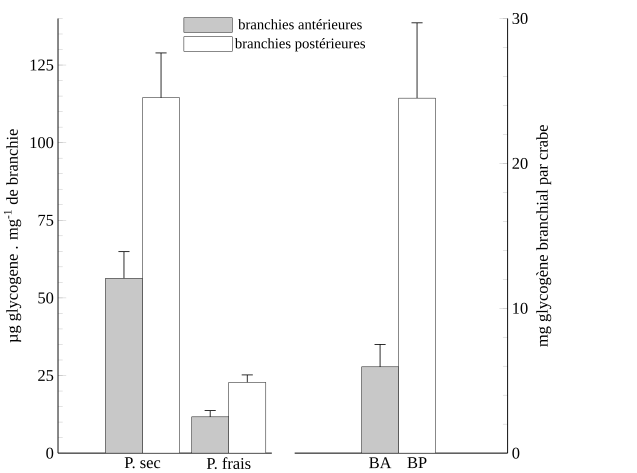  What do you see at coordinates (46, 375) in the screenshot?
I see `y-tick-label: 25` at bounding box center [46, 375].